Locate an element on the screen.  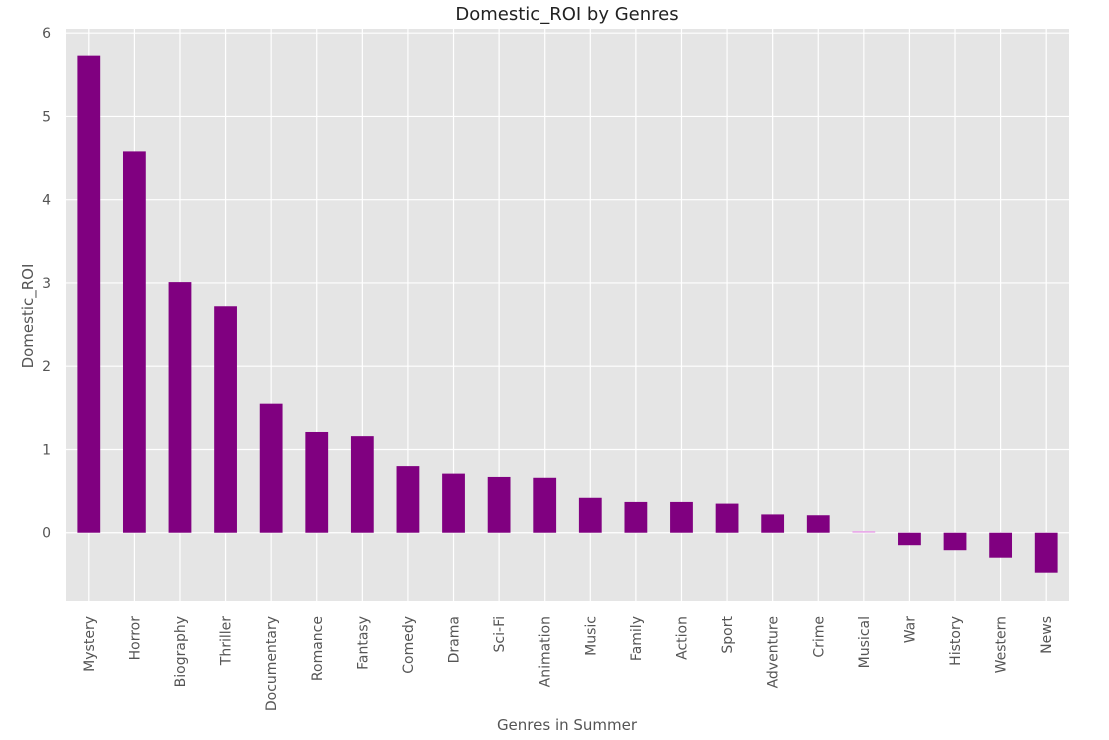
y-tick-label: 6 is located at coordinates (46, 34).